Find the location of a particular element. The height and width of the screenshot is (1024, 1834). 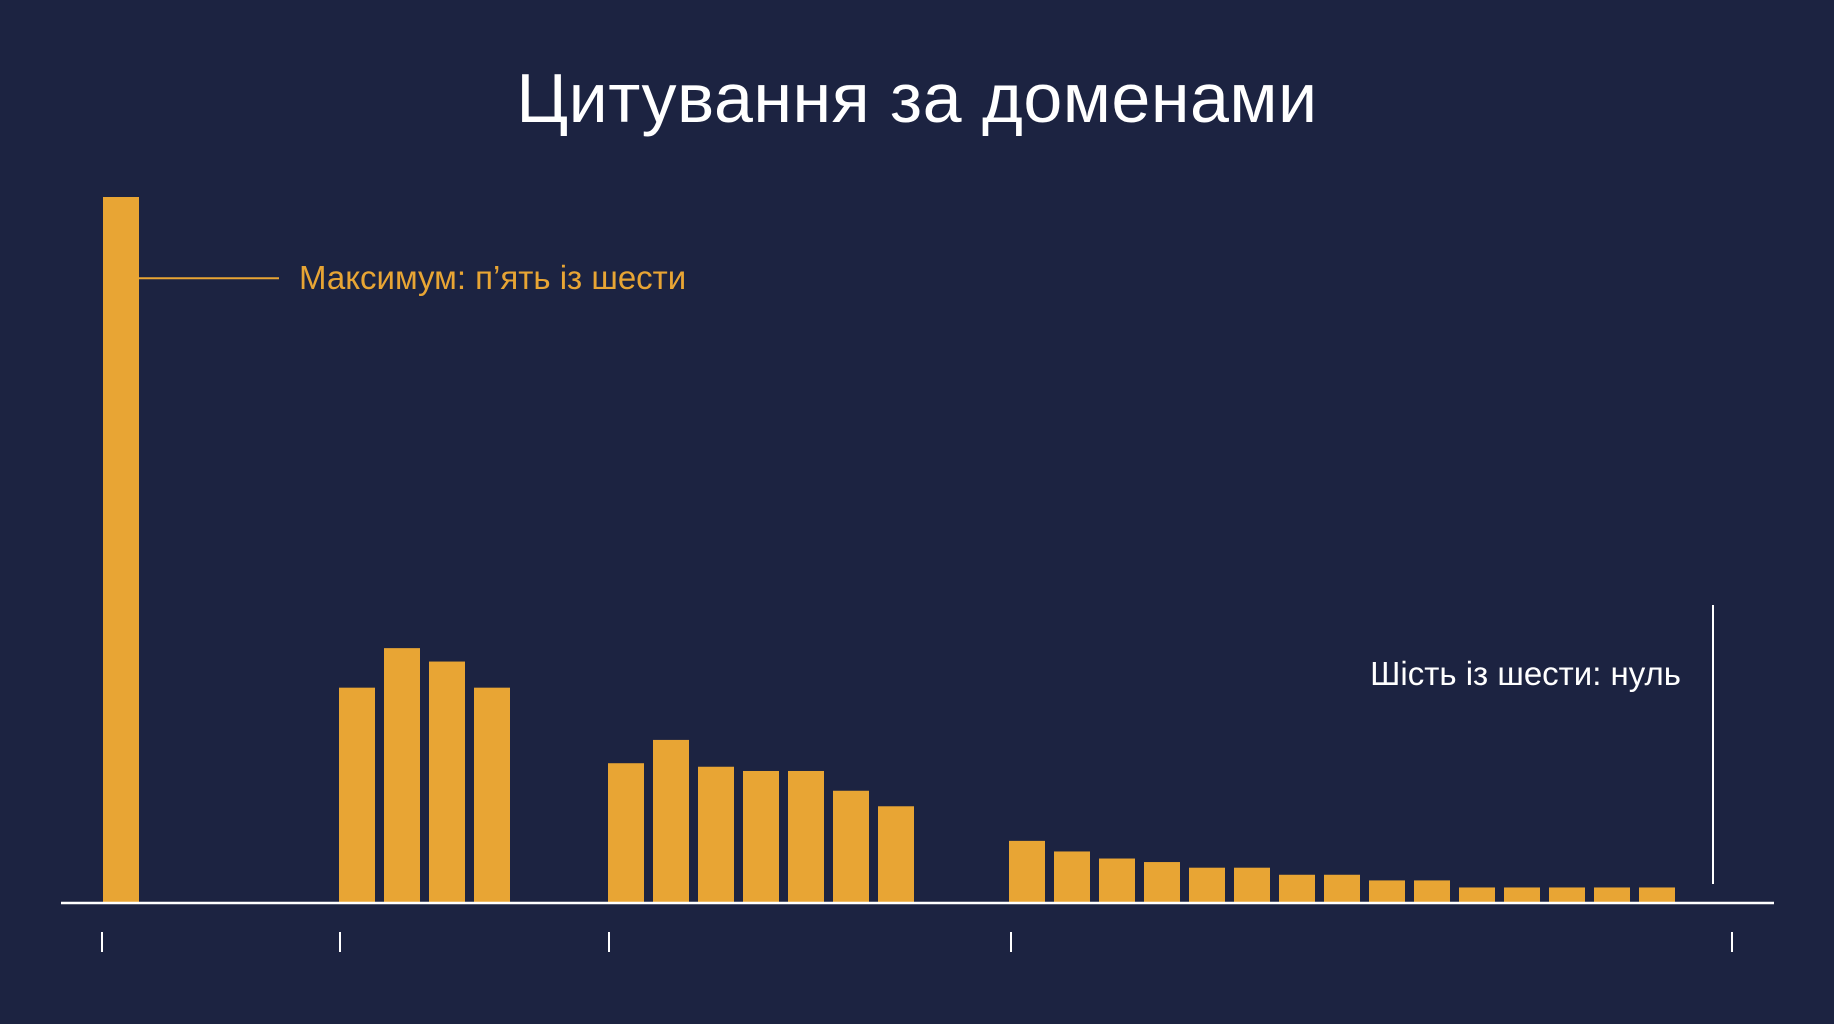

chart-title: Цитування за доменами is located at coordinates (917, 98).